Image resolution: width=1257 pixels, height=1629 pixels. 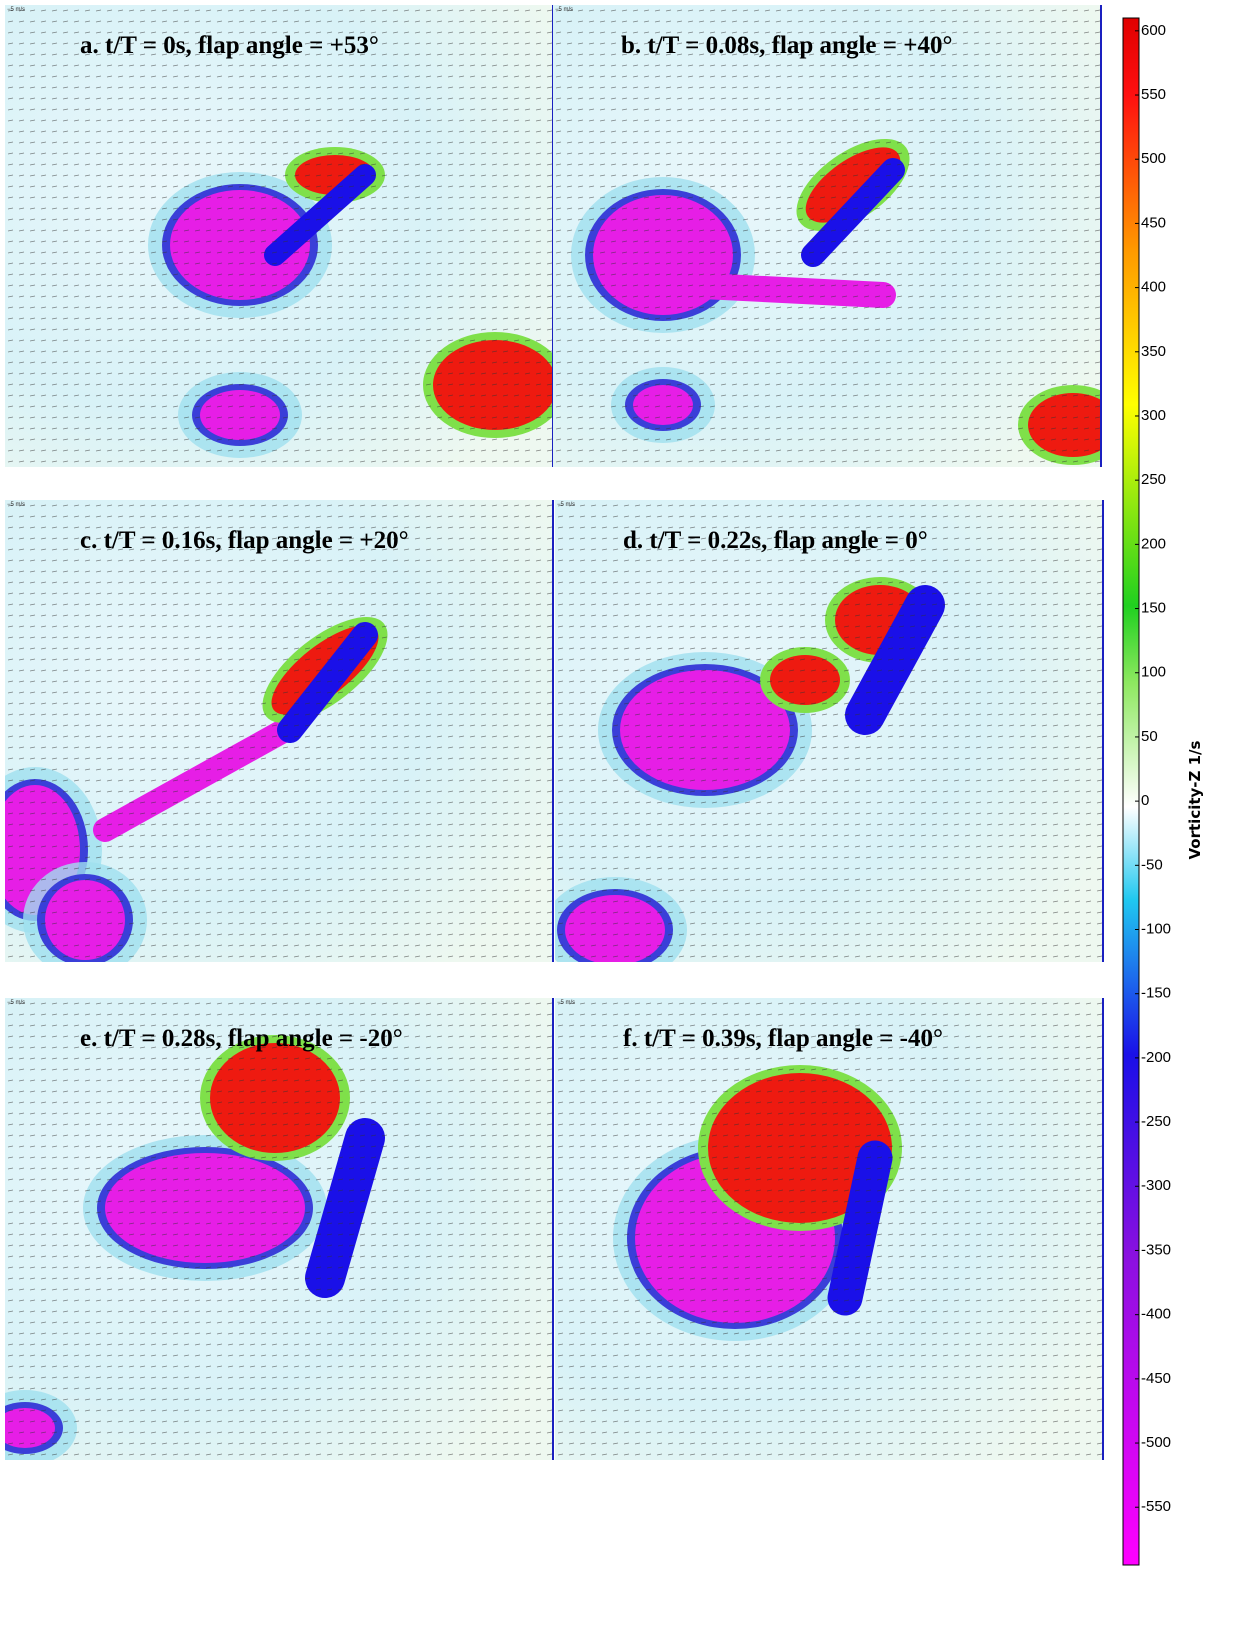 What do you see at coordinates (1156, 1121) in the screenshot?
I see `colorbar-tick-label: -250` at bounding box center [1156, 1121].